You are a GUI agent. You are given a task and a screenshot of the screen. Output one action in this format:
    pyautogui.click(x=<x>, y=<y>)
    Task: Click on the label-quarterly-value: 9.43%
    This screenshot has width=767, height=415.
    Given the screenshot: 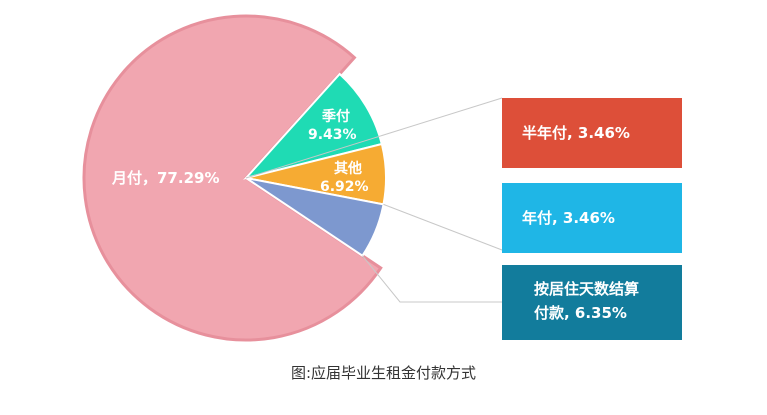 What is the action you would take?
    pyautogui.click(x=332, y=135)
    